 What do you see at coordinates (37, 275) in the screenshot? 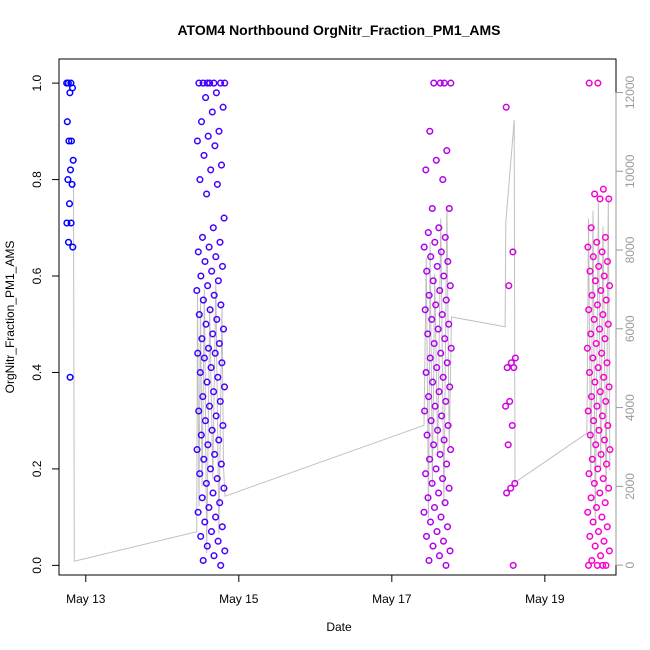
I see `y-tick-label: 0.6` at bounding box center [37, 275].